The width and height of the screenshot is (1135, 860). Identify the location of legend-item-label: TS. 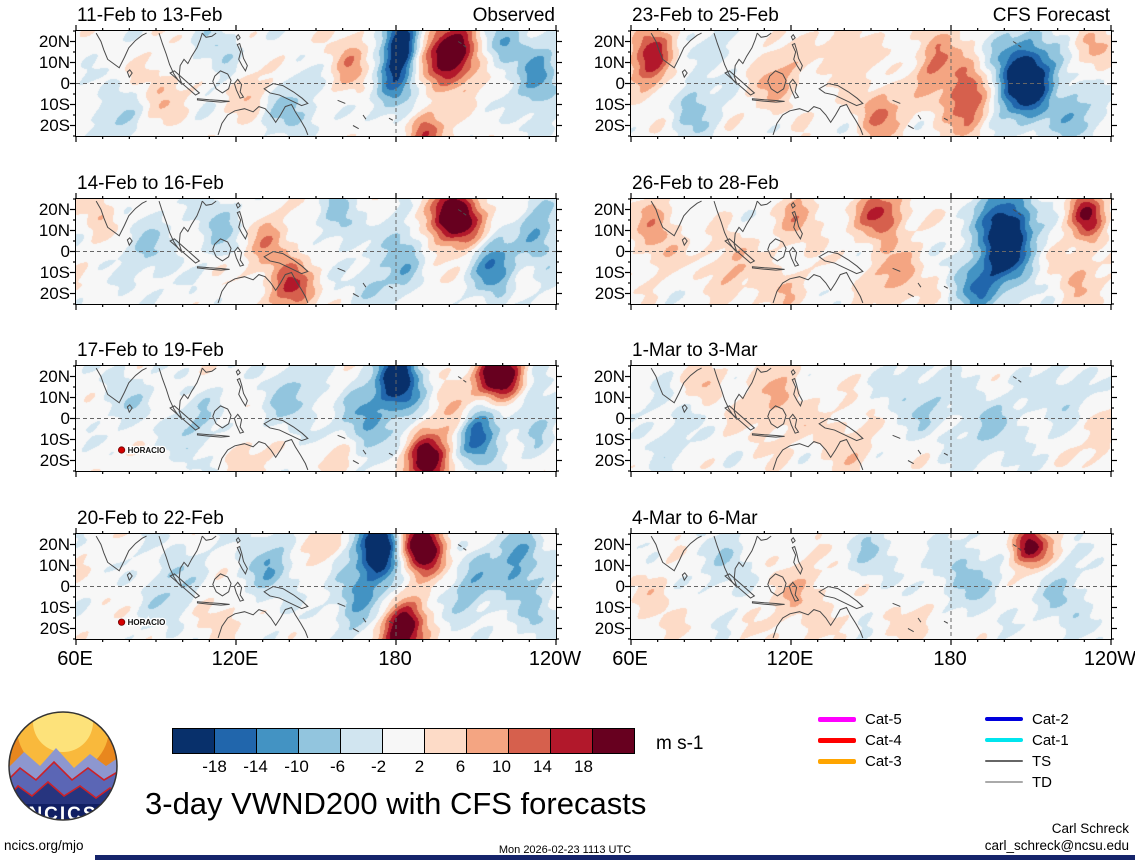
(1042, 761).